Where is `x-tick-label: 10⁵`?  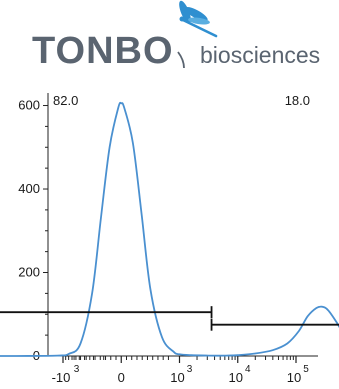 x-tick-label: 10⁵ is located at coordinates (298, 374).